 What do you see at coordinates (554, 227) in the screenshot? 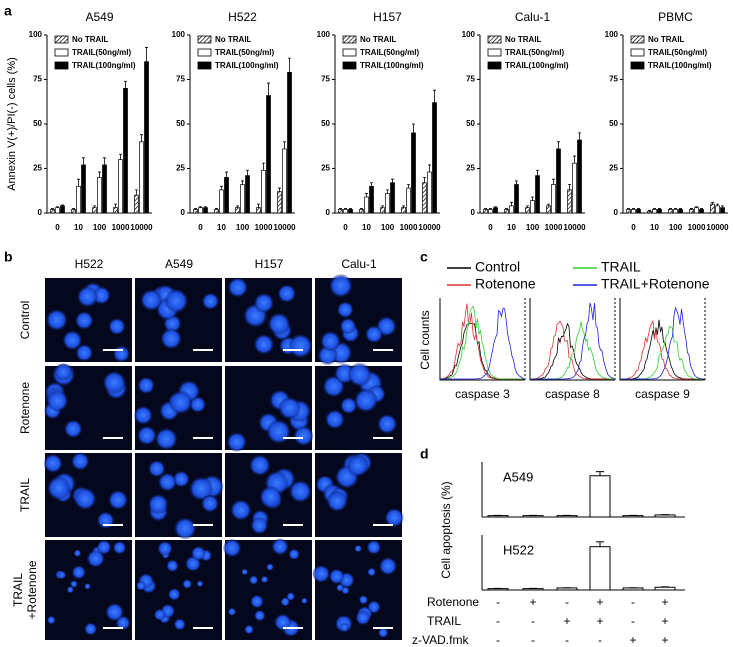
I see `x-tick-label: 1000` at bounding box center [554, 227].